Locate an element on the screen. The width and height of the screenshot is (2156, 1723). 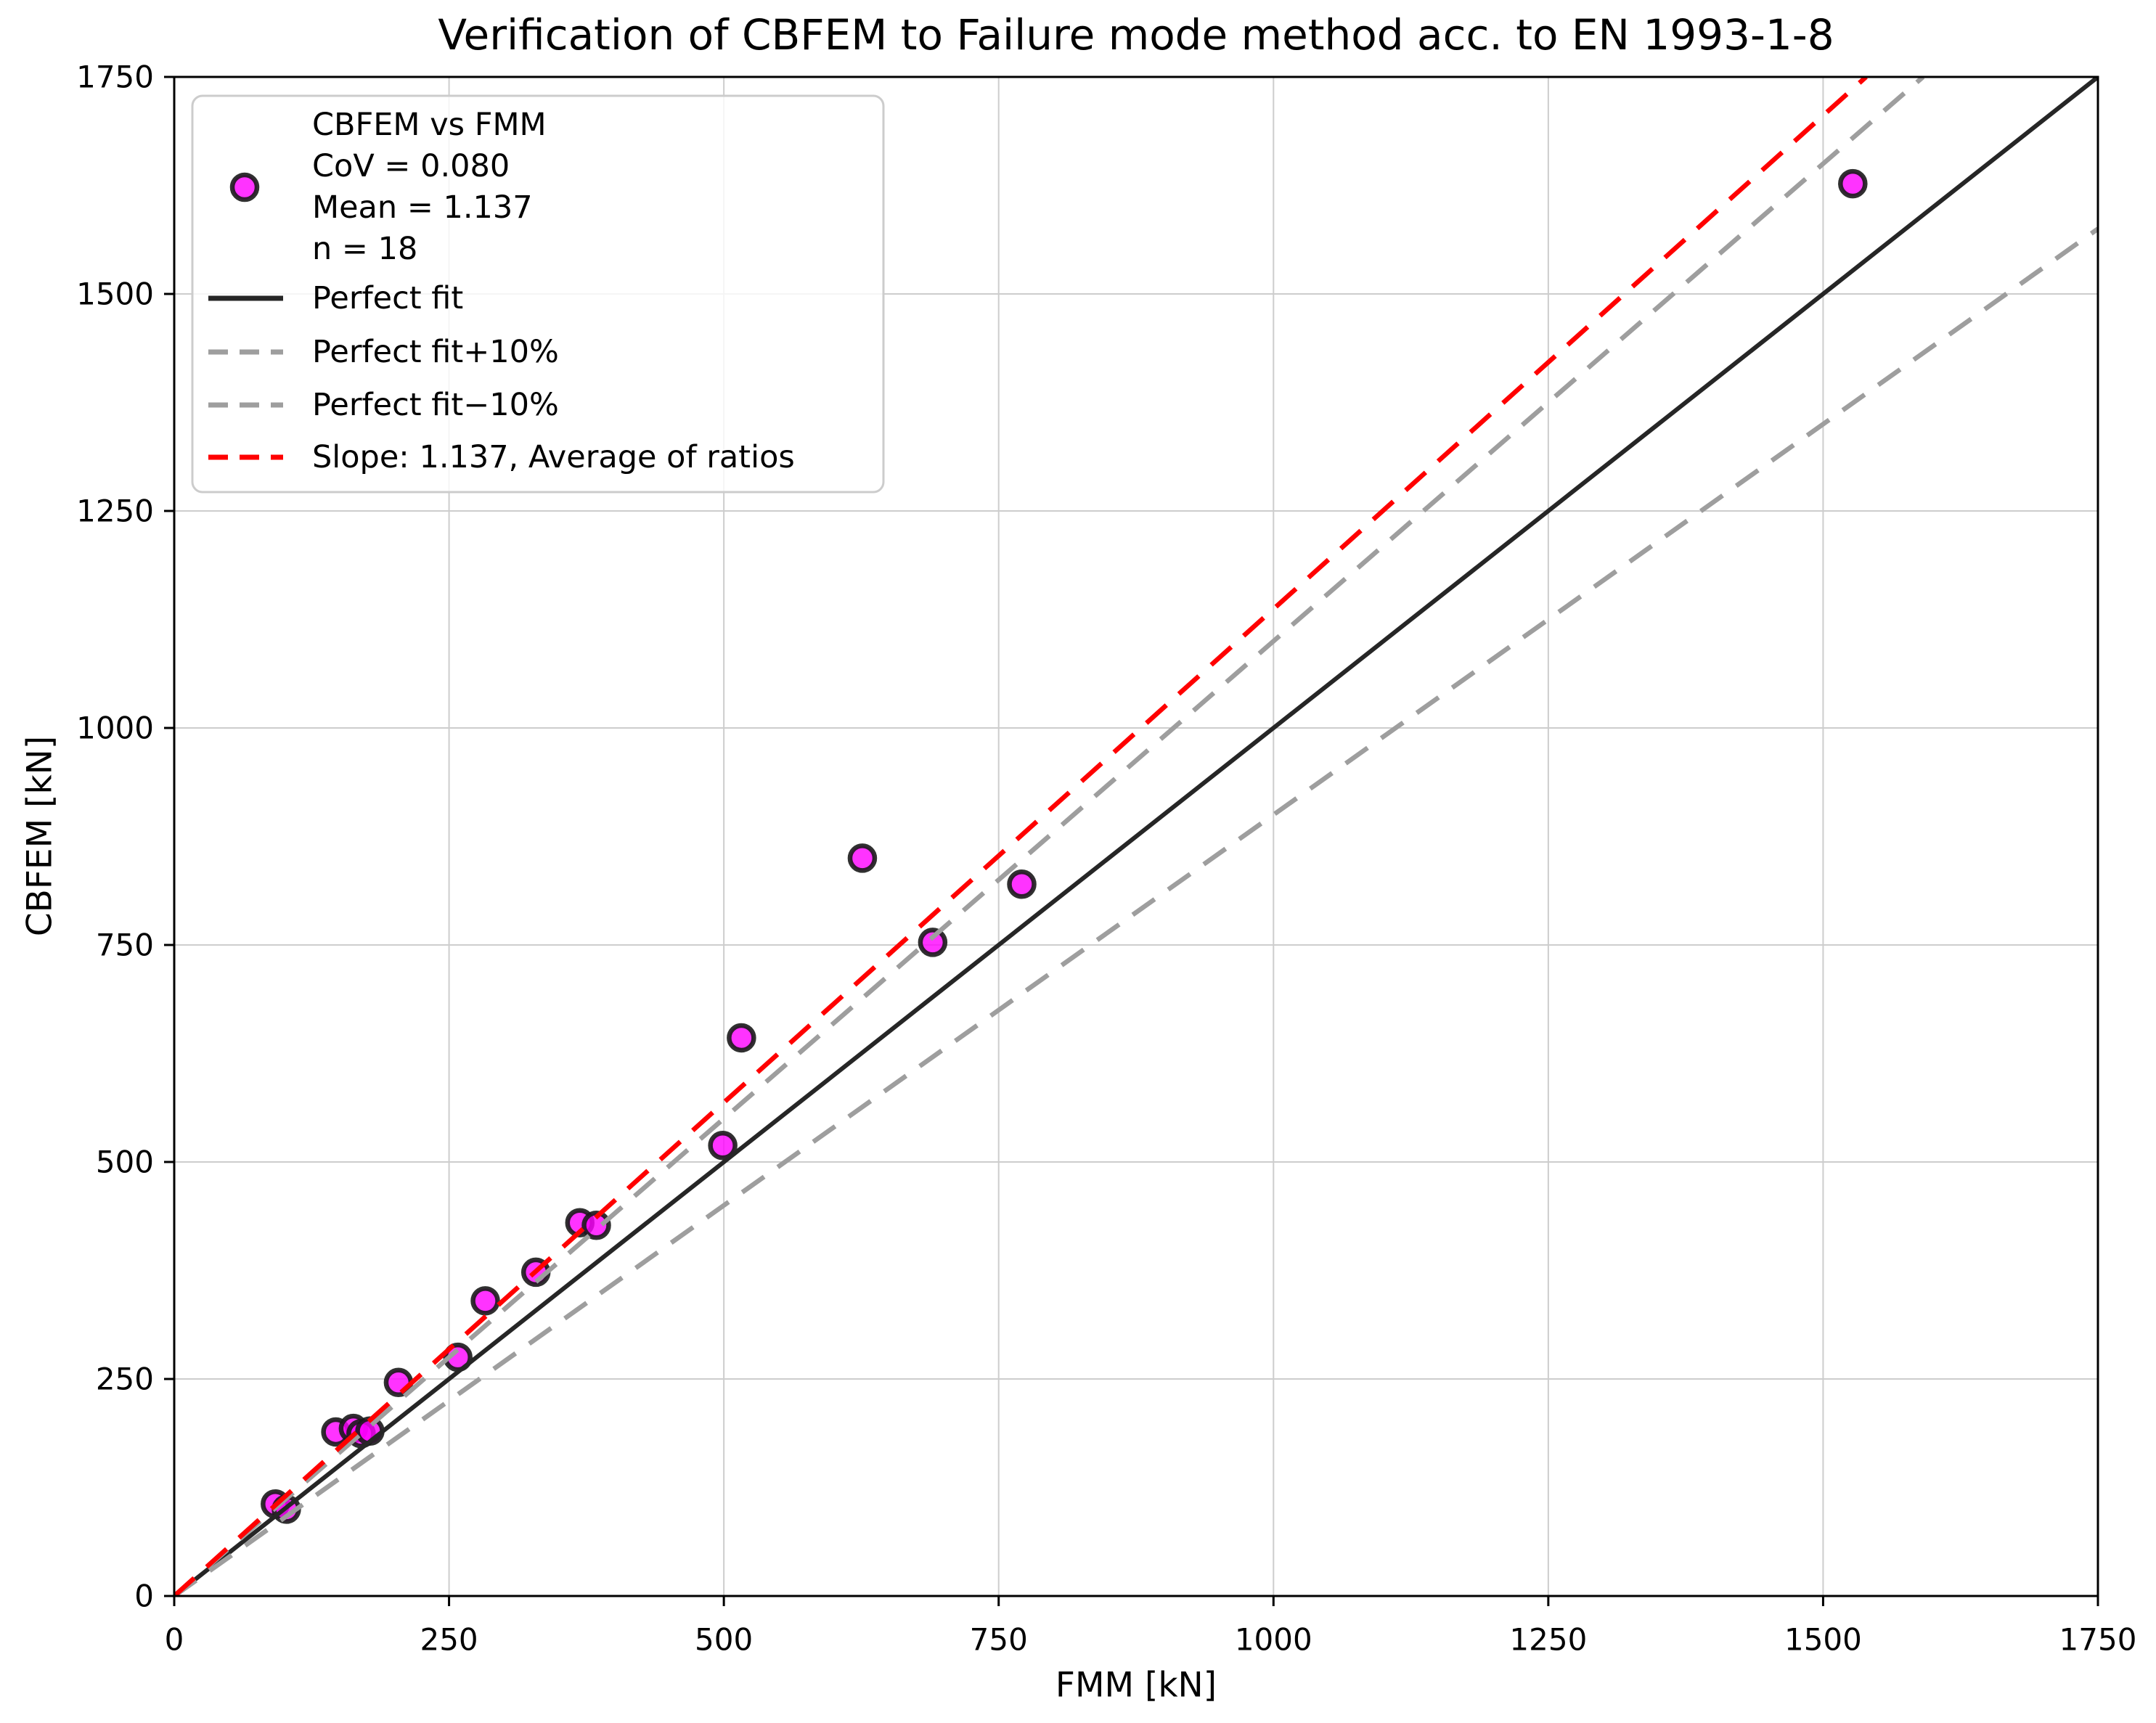
x-tick-label: 1250 is located at coordinates (1548, 1640).